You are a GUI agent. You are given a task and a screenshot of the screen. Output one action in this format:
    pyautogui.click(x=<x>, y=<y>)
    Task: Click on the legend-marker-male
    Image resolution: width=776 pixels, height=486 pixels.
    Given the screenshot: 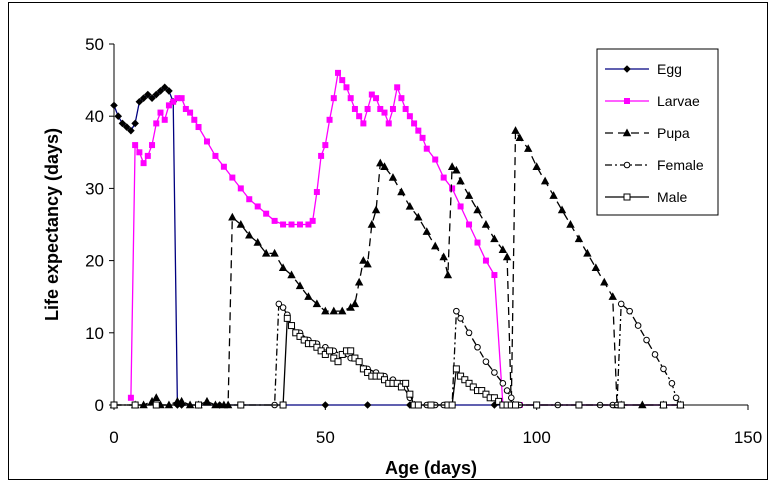 What is the action you would take?
    pyautogui.click(x=627, y=197)
    